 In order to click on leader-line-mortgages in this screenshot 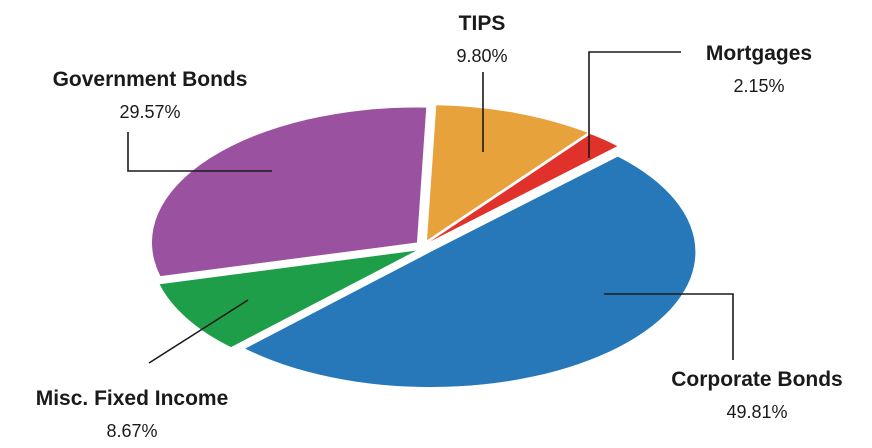, I will do `click(634, 104)`.